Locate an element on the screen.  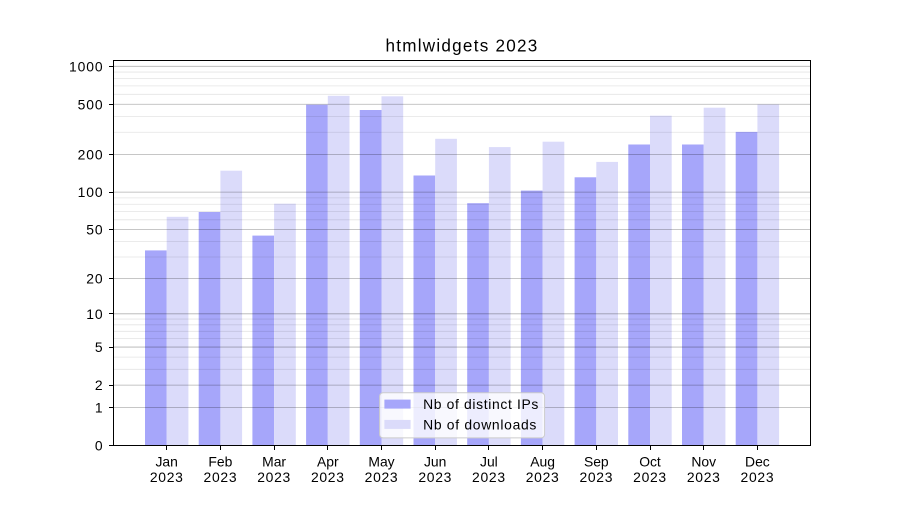
svg-text: Jun is located at coordinates (435, 462).